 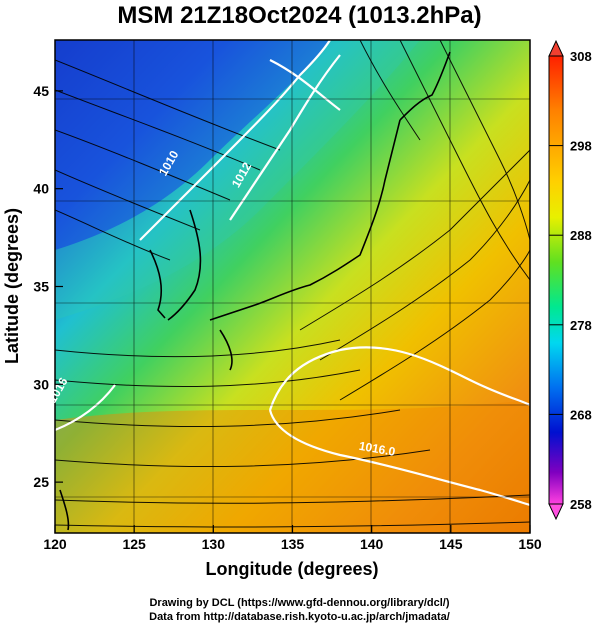 I want to click on x-axis-ticks: 120 125 130 135 140 145 150, so click(x=292, y=538).